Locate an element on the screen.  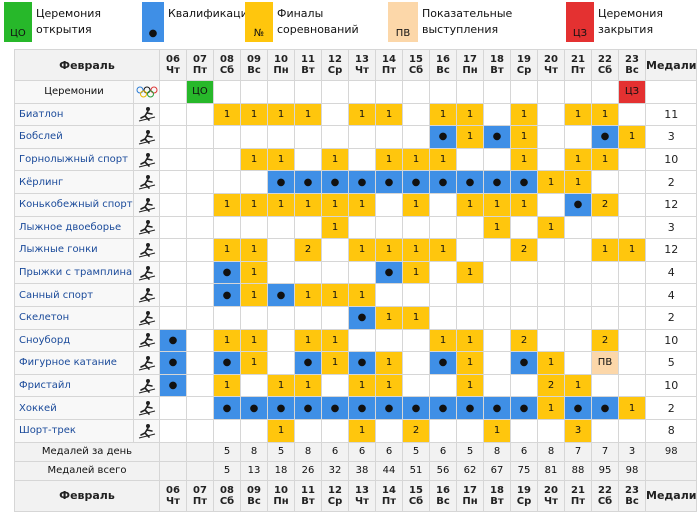
sport-link: Прыжки с трамплина is located at coordinates (74, 272).